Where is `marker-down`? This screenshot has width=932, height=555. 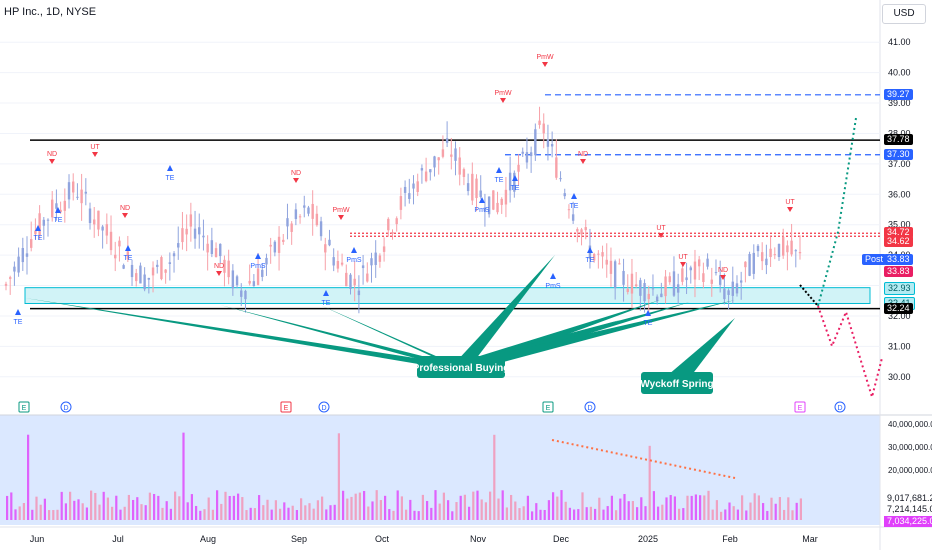
marker-down is located at coordinates (723, 277).